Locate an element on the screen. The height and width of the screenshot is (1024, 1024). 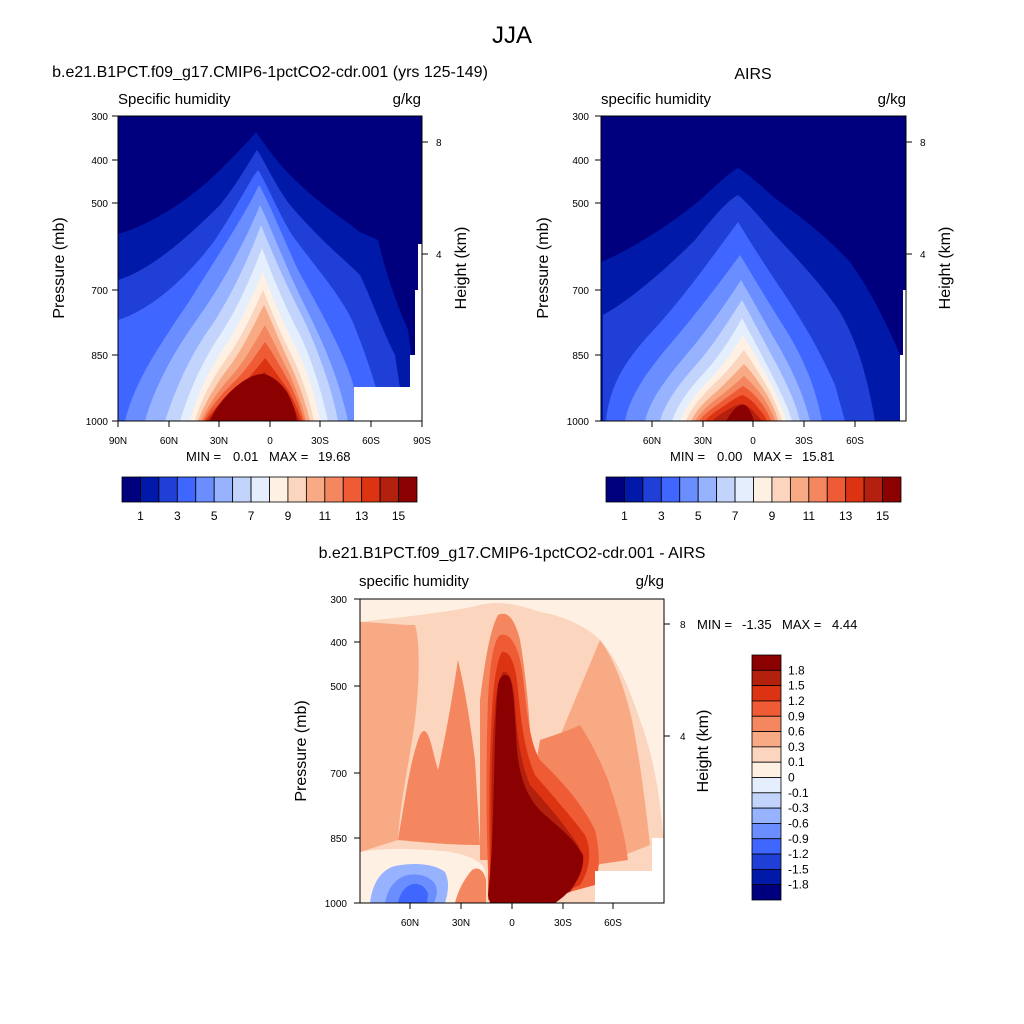
colorbar-label: 0.1 is located at coordinates (796, 762).